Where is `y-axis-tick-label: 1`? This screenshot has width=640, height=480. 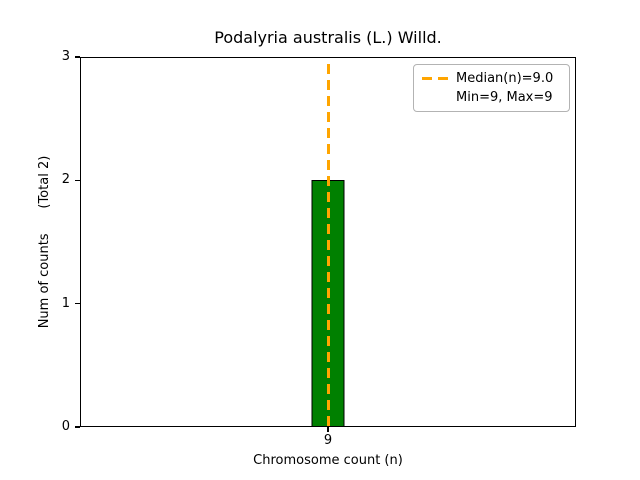 y-axis-tick-label: 1 is located at coordinates (65, 303).